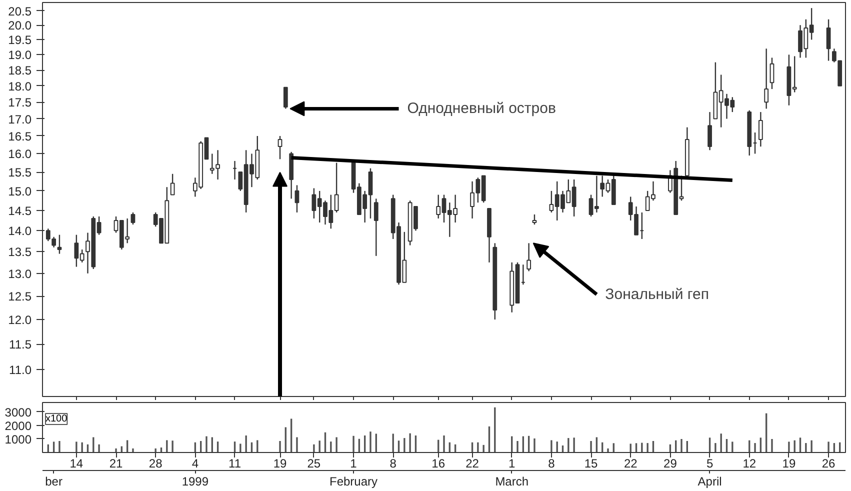 The width and height of the screenshot is (851, 491). I want to click on y-tick-label: 11.5, so click(20, 345).